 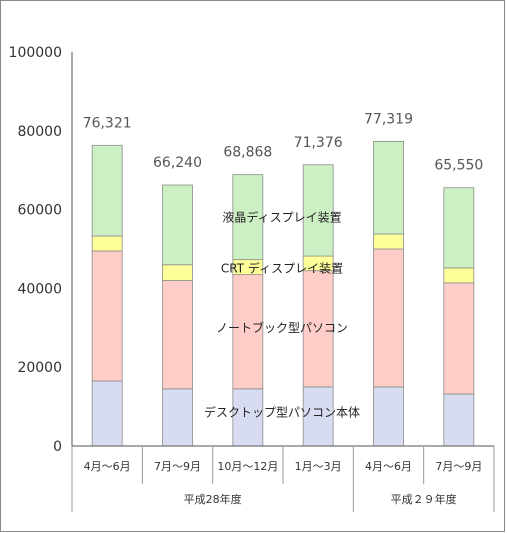 What do you see at coordinates (458, 166) in the screenshot?
I see `total-label: 65,550` at bounding box center [458, 166].